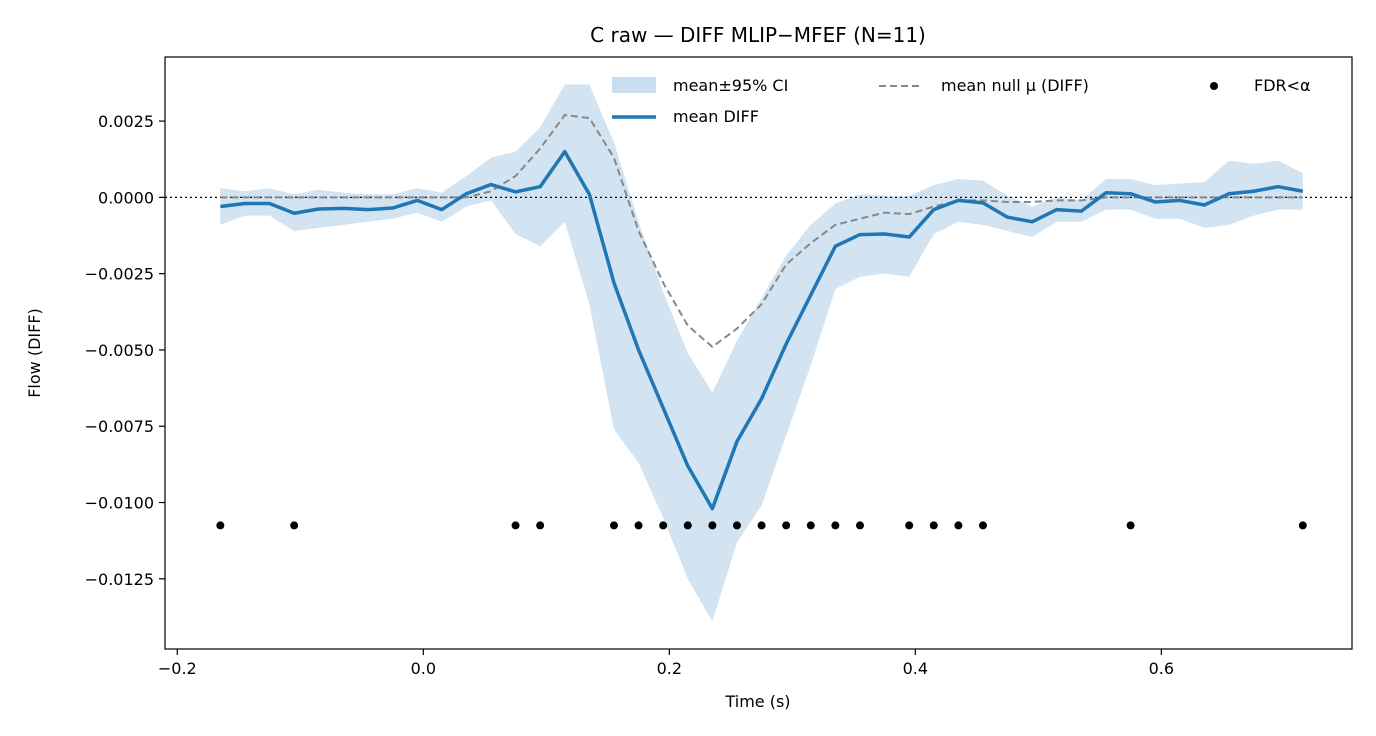  What do you see at coordinates (634, 85) in the screenshot?
I see `legend-swatch-ci` at bounding box center [634, 85].